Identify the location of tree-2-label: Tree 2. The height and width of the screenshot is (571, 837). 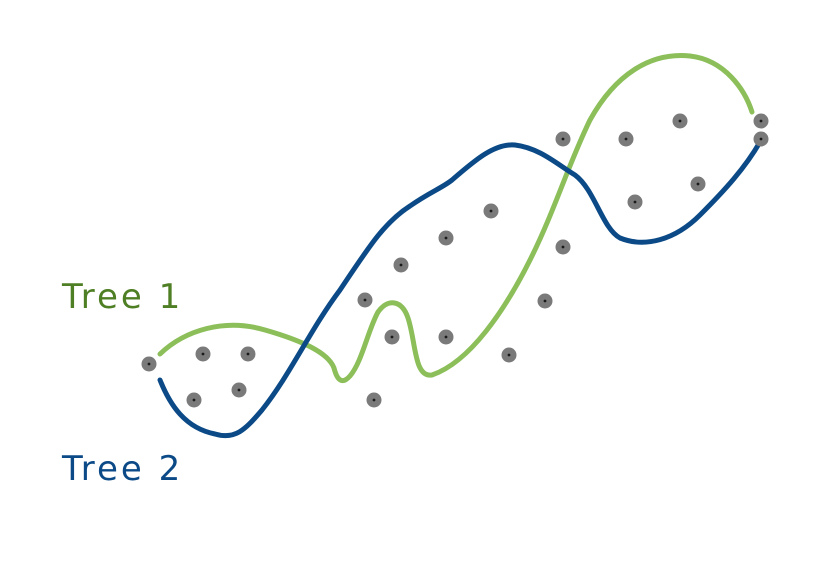
(122, 469).